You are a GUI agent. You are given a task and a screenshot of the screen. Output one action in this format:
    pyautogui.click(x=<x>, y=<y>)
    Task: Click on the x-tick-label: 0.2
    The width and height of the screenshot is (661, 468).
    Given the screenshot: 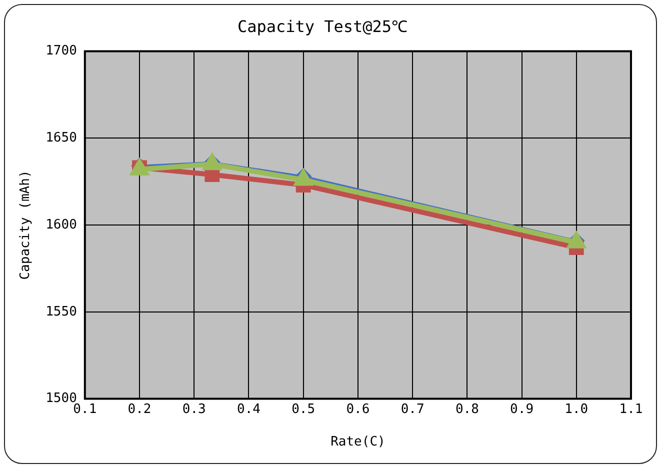 What is the action you would take?
    pyautogui.click(x=140, y=409)
    